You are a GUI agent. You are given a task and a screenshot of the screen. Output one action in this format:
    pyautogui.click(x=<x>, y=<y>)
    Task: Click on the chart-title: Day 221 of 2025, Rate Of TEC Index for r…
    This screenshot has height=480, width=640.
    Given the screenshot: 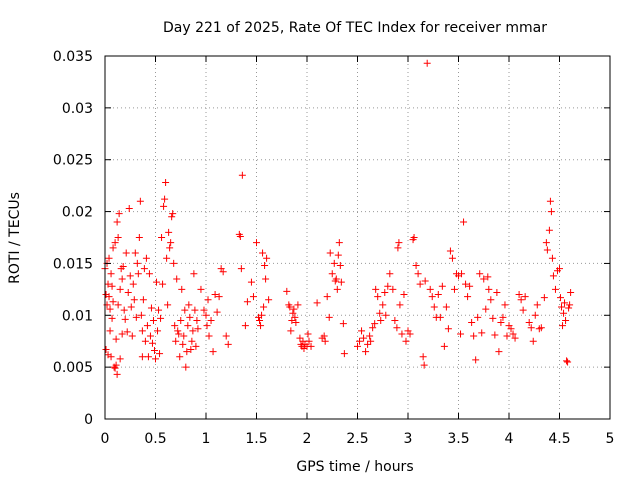 What is the action you would take?
    pyautogui.click(x=355, y=28)
    